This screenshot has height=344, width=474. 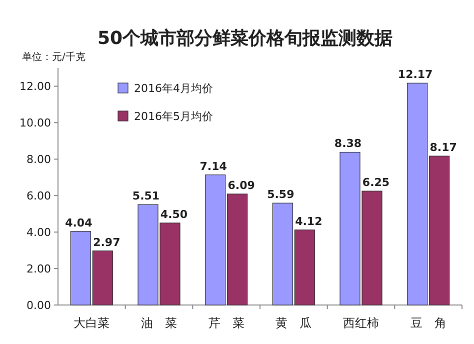 What do you see at coordinates (214, 166) in the screenshot?
I see `data-label: 7.14` at bounding box center [214, 166].